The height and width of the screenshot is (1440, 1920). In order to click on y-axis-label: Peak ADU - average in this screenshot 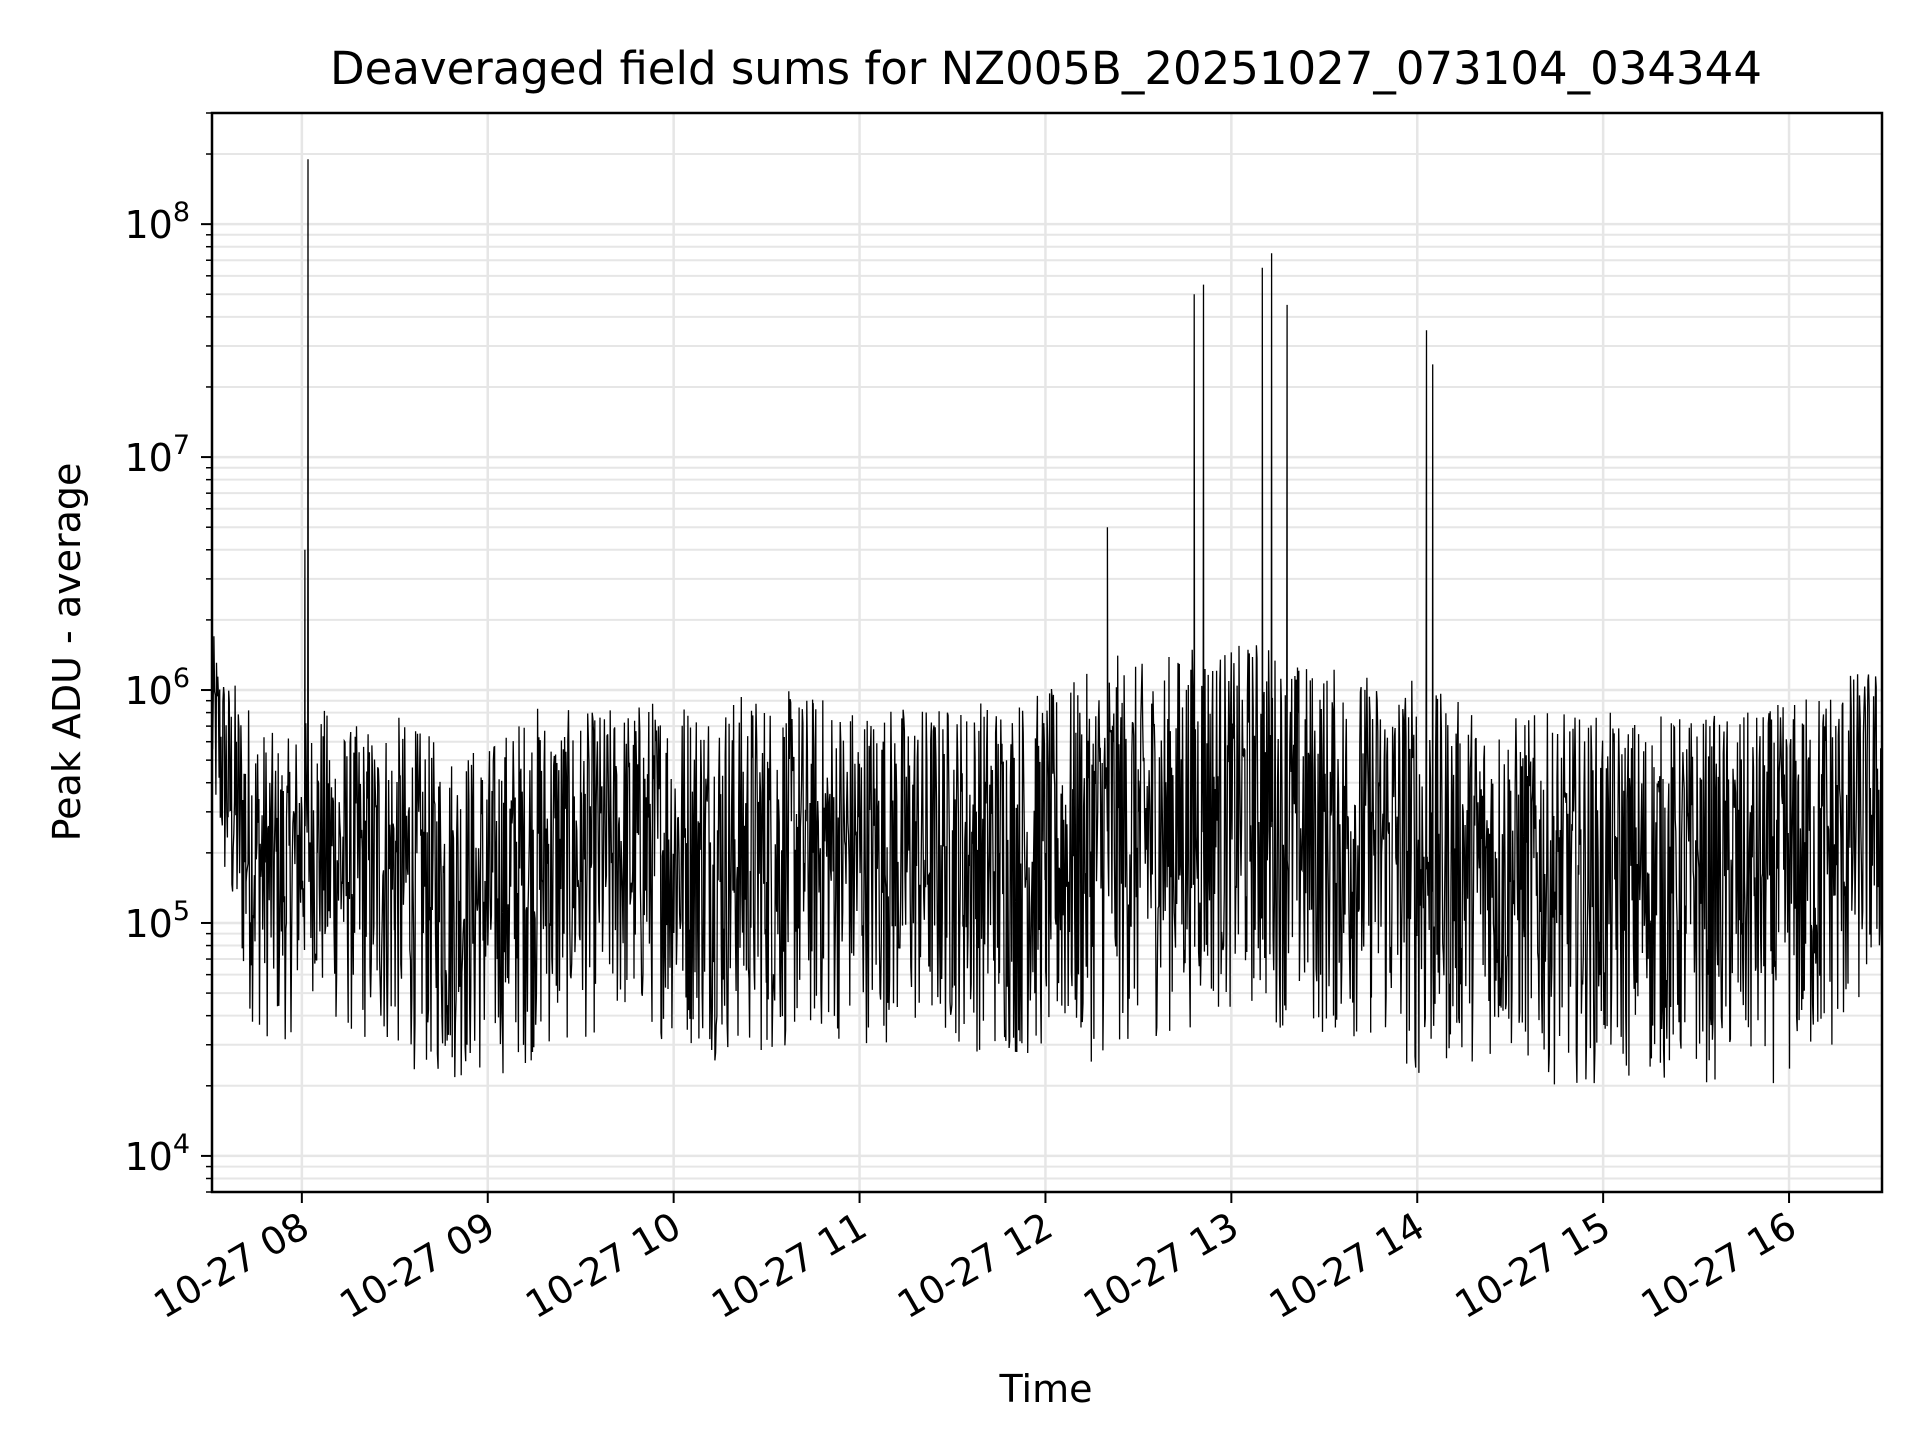, I will do `click(67, 652)`.